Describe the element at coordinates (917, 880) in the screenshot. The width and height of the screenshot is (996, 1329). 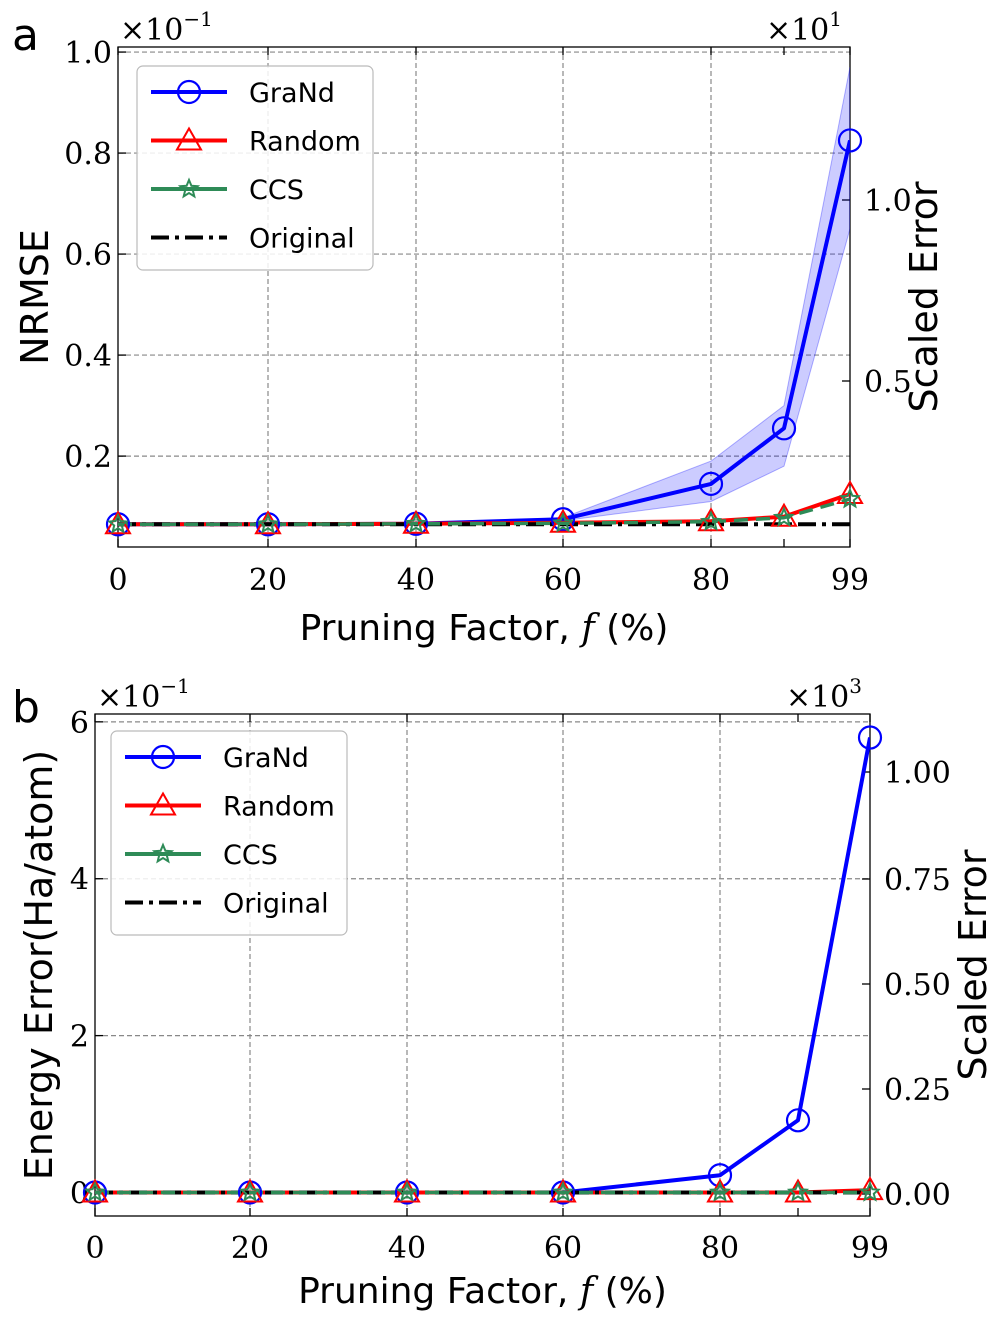
I see `y-right-tick-label: 0.75` at that location.